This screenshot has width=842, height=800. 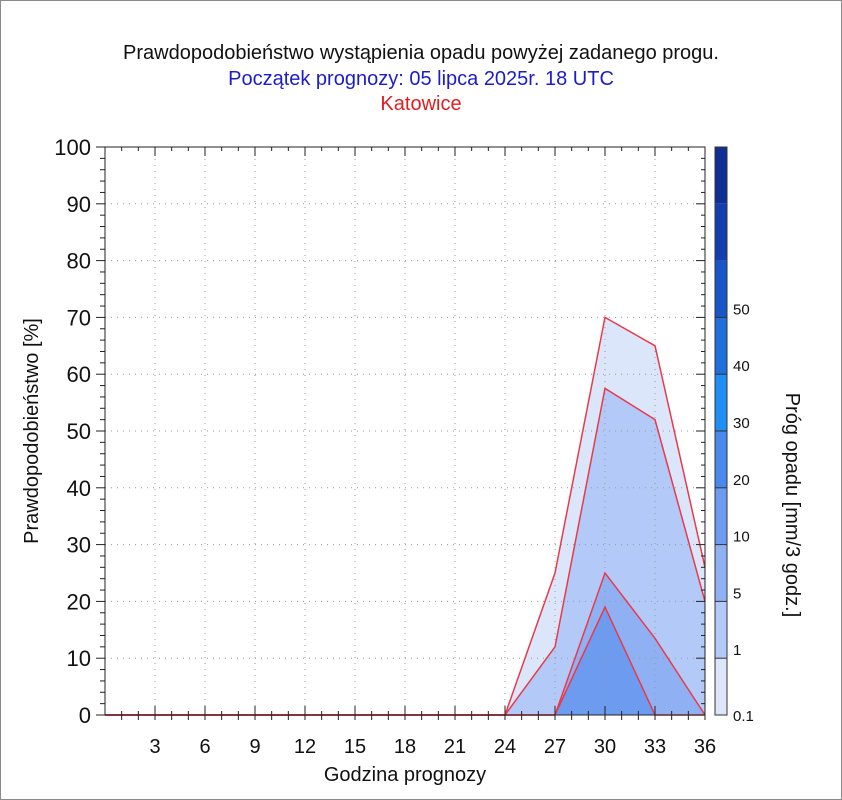 I want to click on y-tick-label: 20, so click(x=79, y=601).